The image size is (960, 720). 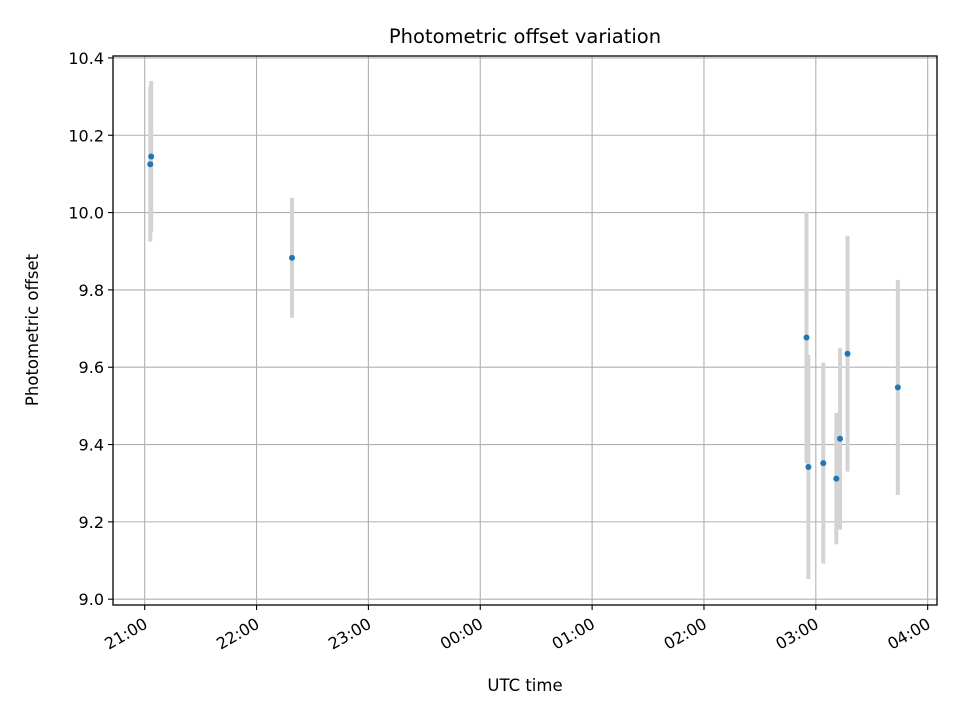 I want to click on x-tick-label: 03:00, so click(x=796, y=634).